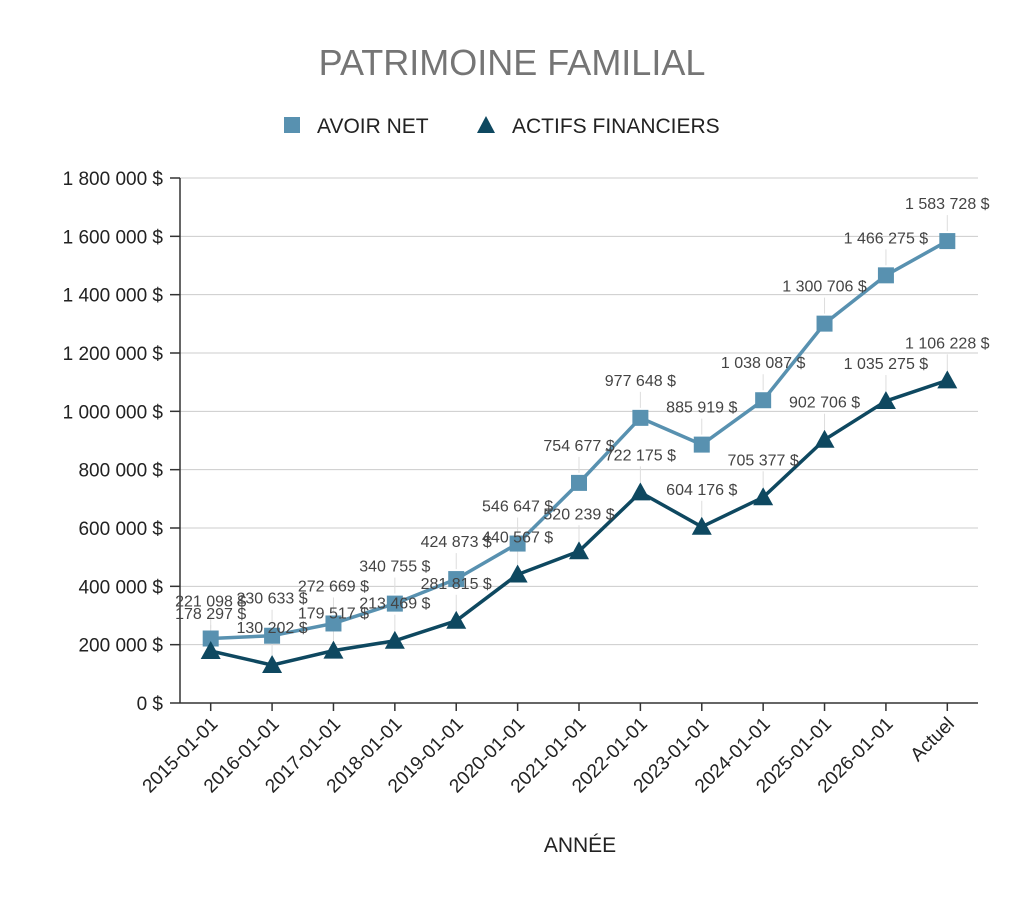 This screenshot has height=901, width=1024. Describe the element at coordinates (292, 125) in the screenshot. I see `legend-marker-square` at that location.